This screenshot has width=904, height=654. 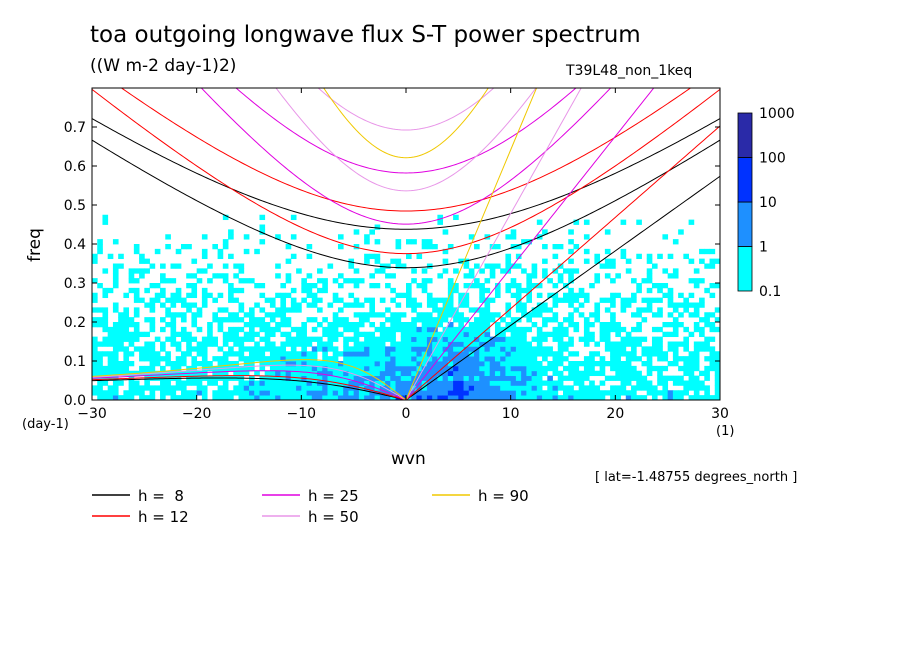 What do you see at coordinates (406, 174) in the screenshot?
I see `ig-curve-n2` at bounding box center [406, 174].